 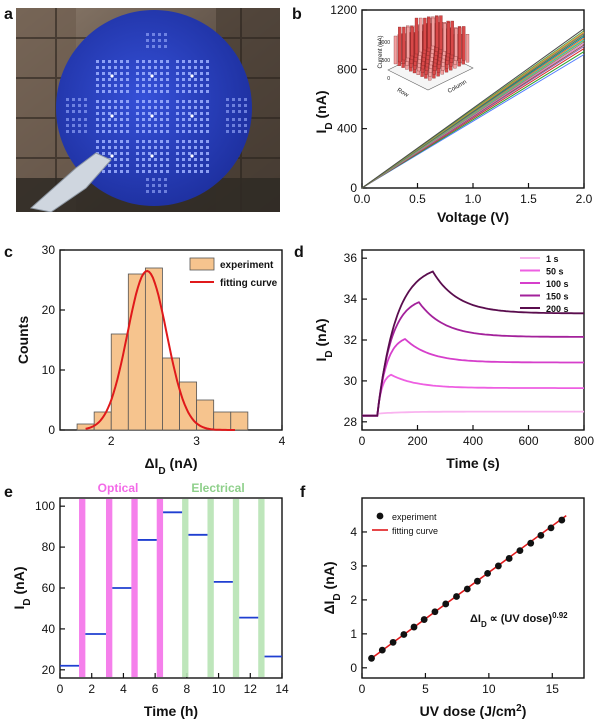 I want to click on optical-label: Optical, so click(x=118, y=488).